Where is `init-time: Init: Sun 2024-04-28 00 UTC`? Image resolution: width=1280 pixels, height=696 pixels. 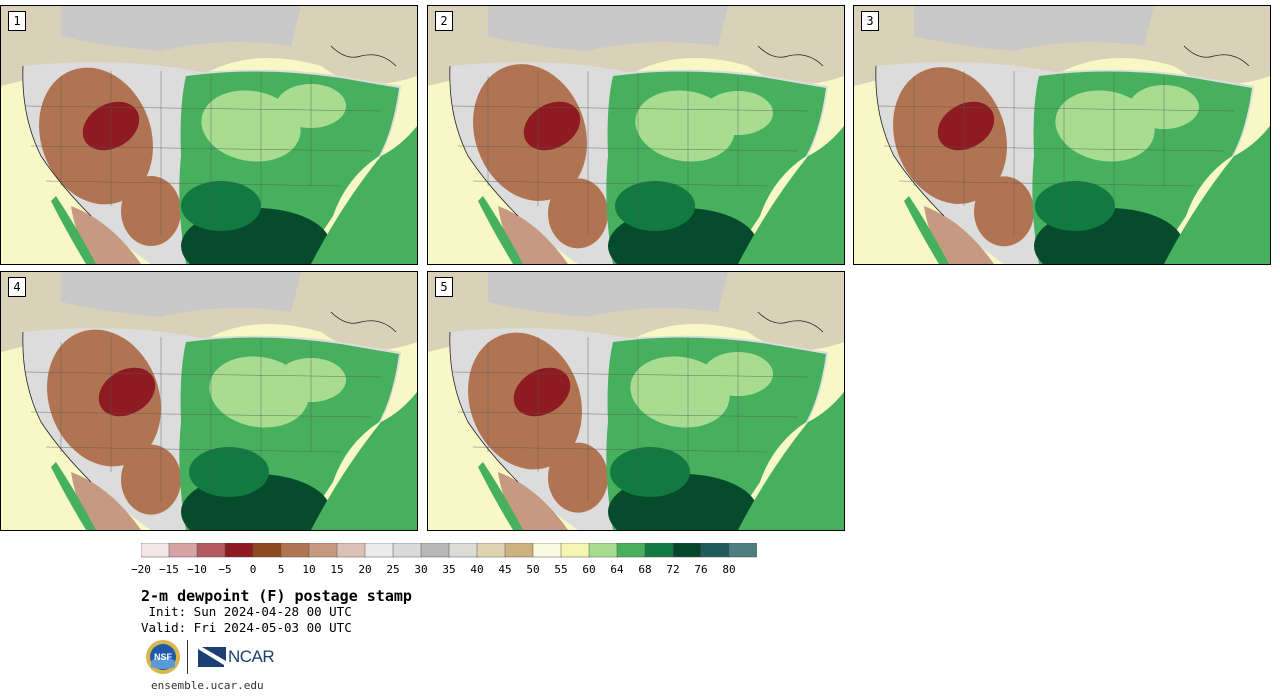
init-time: Init: Sun 2024-04-28 00 UTC is located at coordinates (246, 611).